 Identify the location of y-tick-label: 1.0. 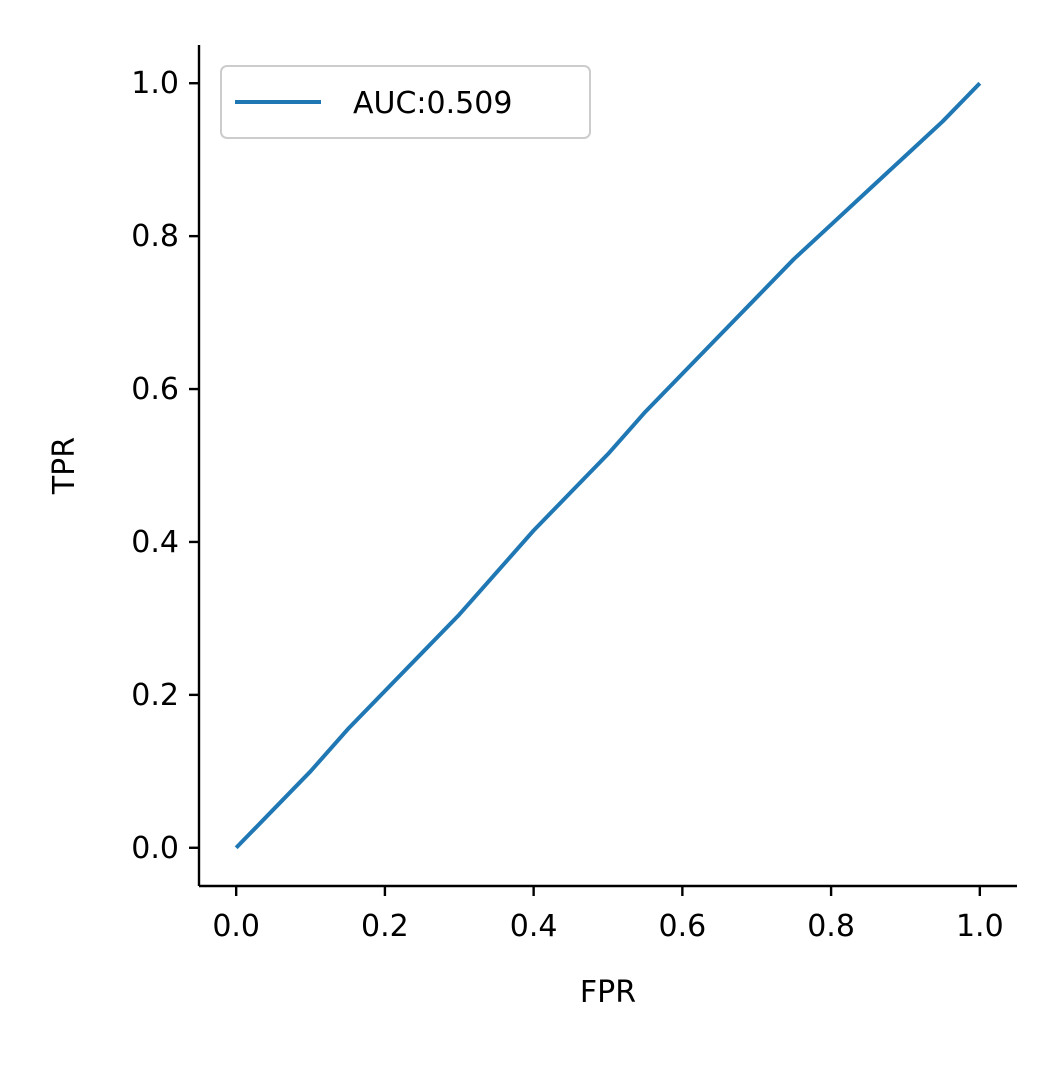
(155, 83).